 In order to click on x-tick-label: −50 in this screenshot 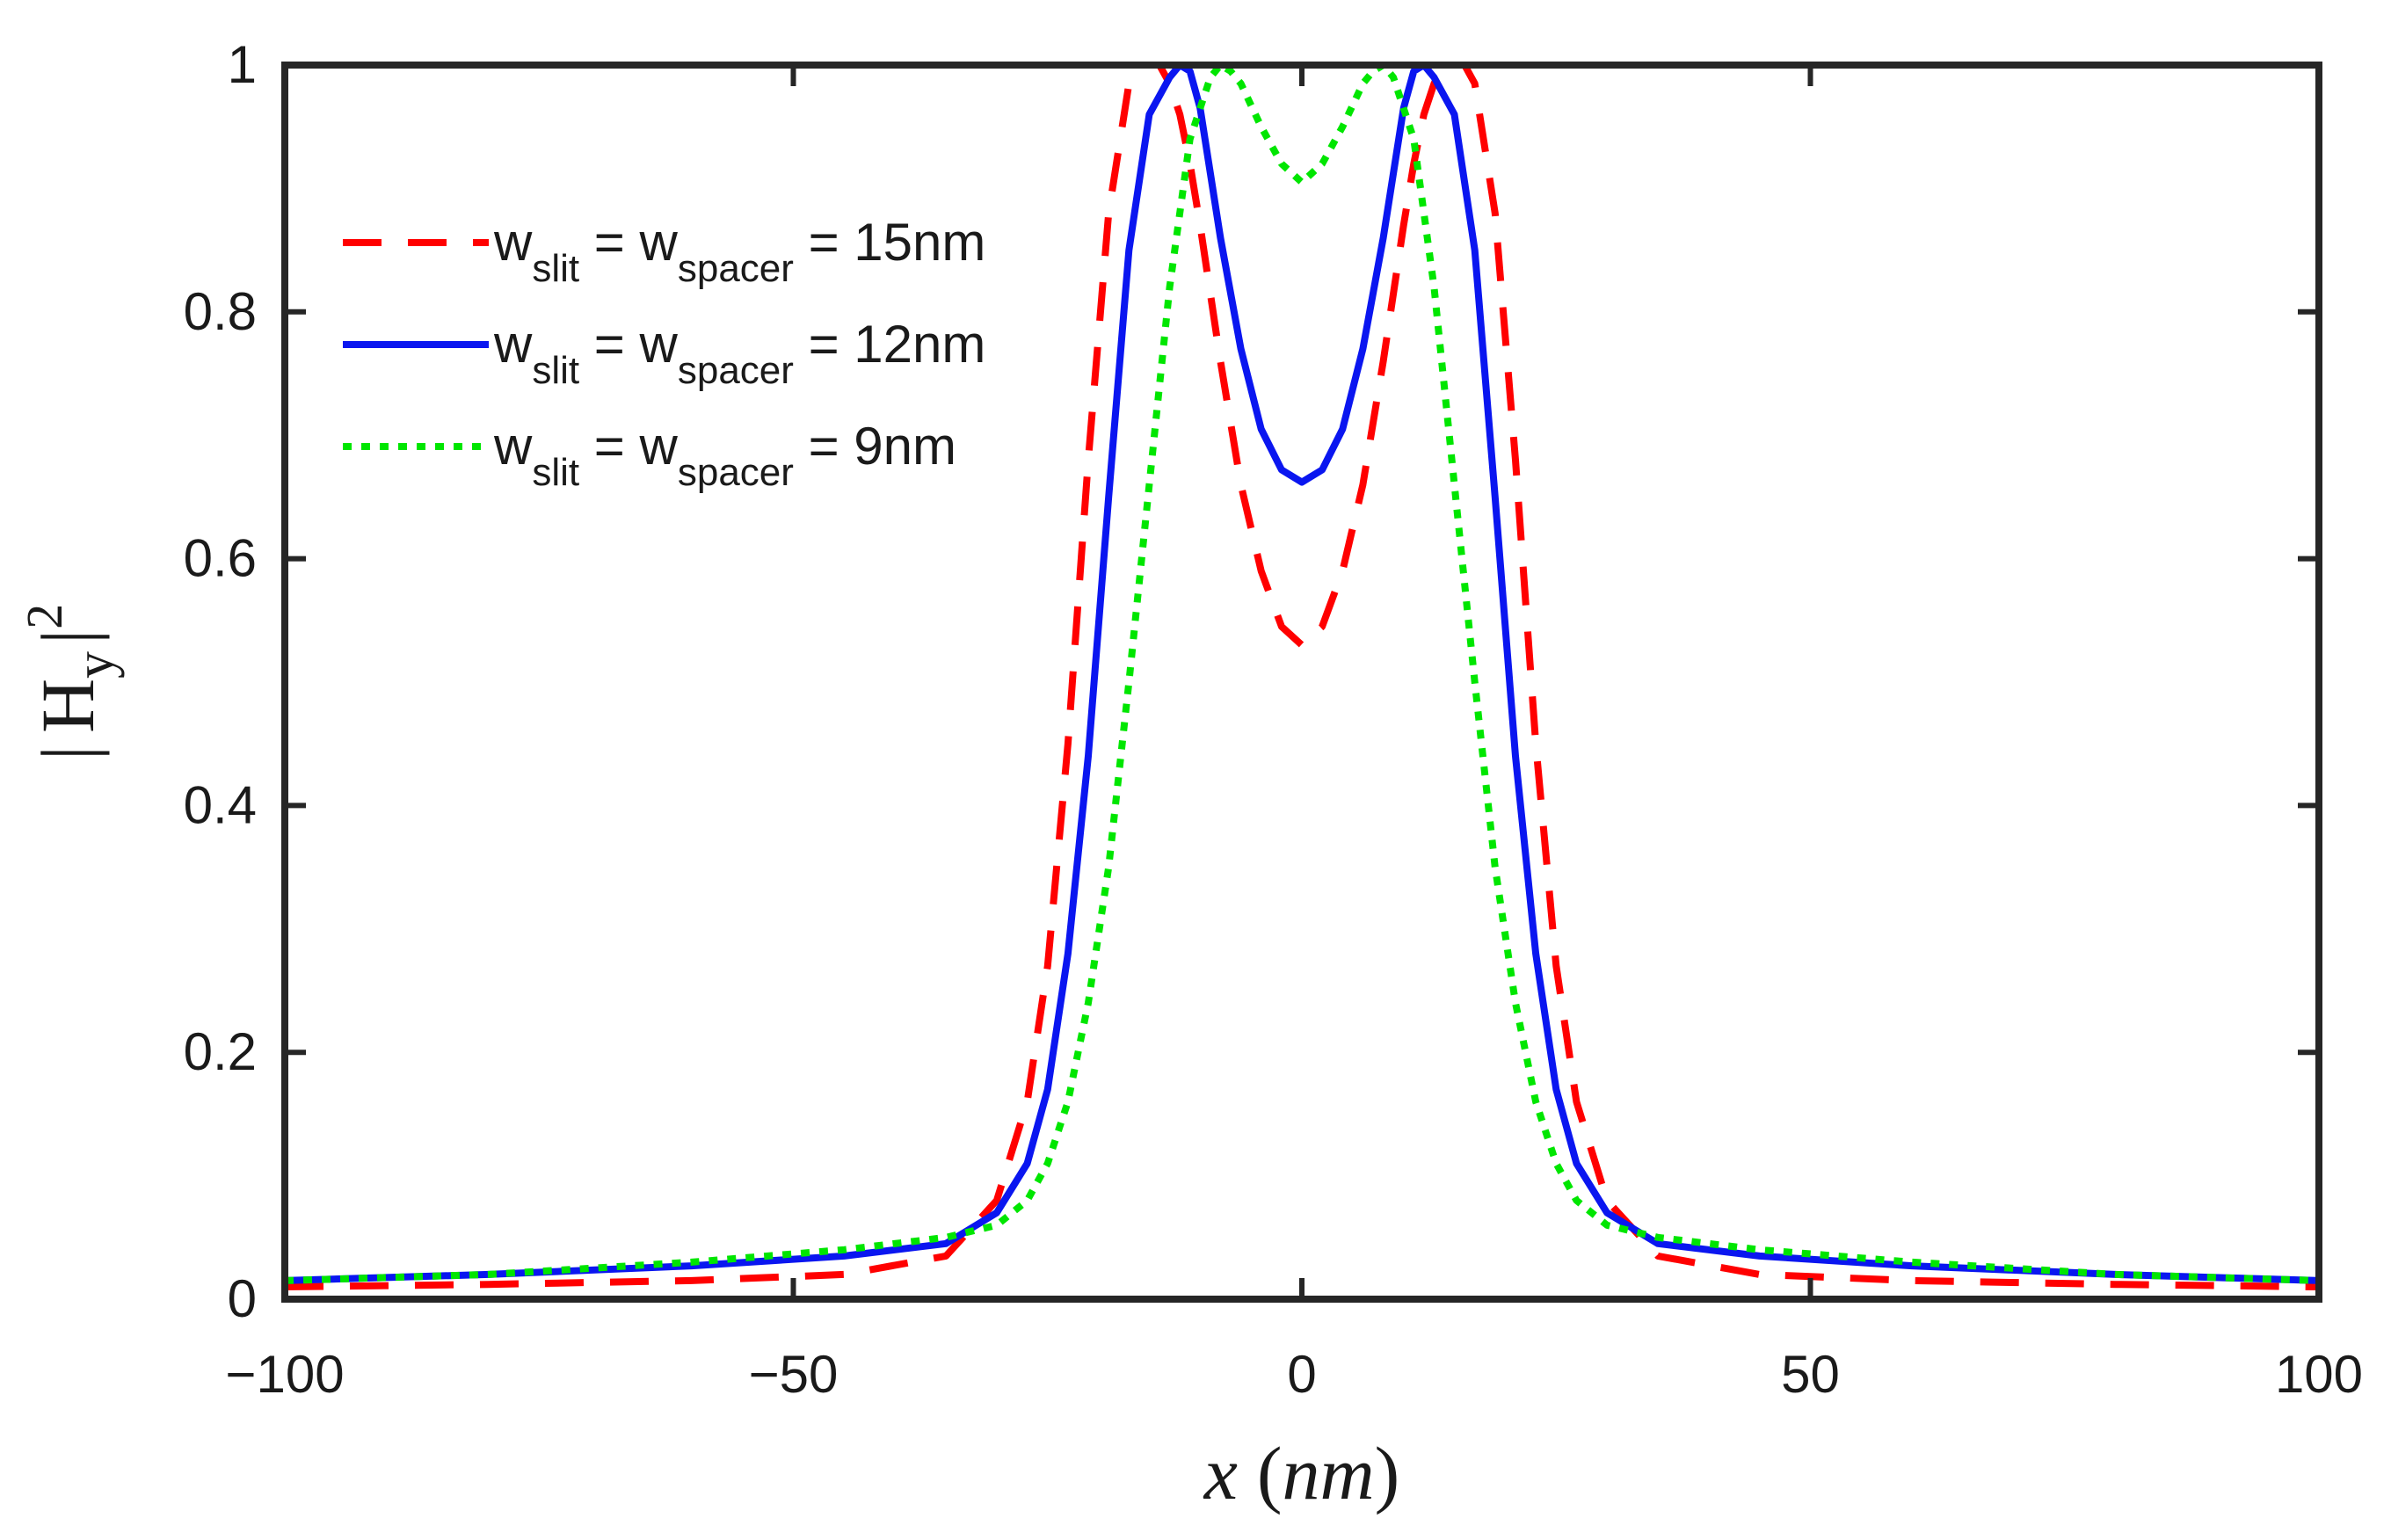, I will do `click(794, 1374)`.